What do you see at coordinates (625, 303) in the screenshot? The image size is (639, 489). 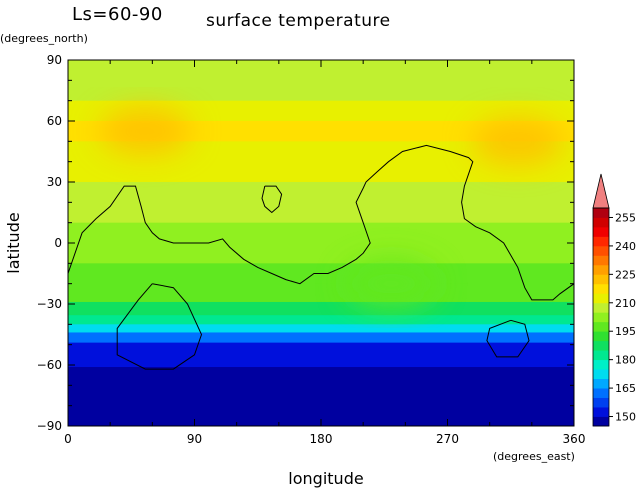 I see `colorbar-tick-label: 210` at bounding box center [625, 303].